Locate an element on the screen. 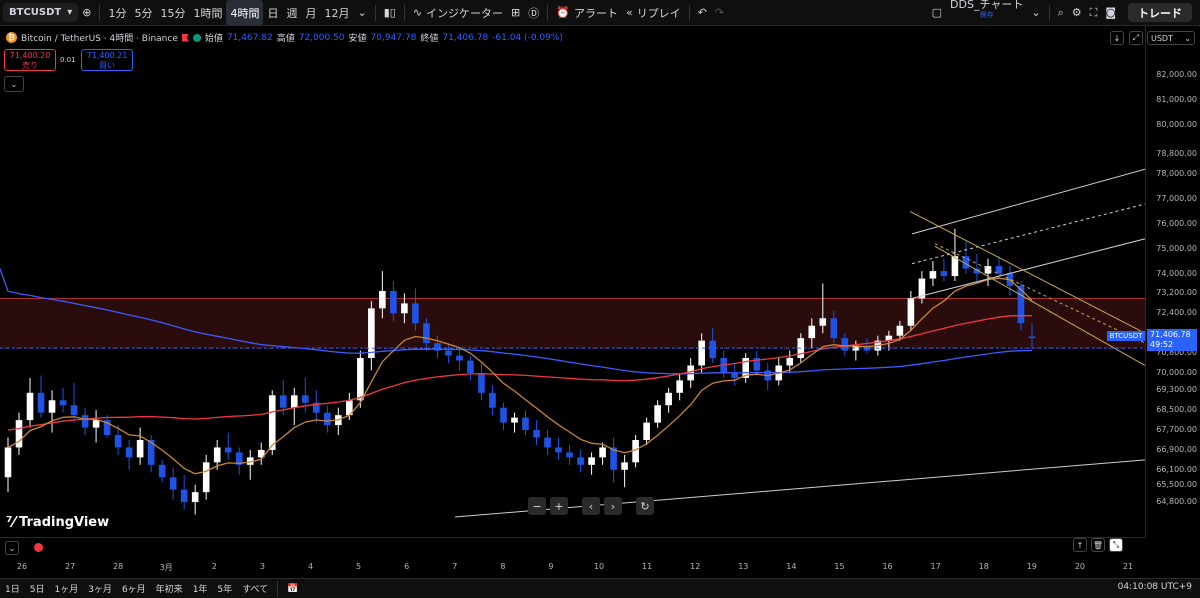 The image size is (1200, 598). hotlist-icon: Ⓓ is located at coordinates (534, 13).